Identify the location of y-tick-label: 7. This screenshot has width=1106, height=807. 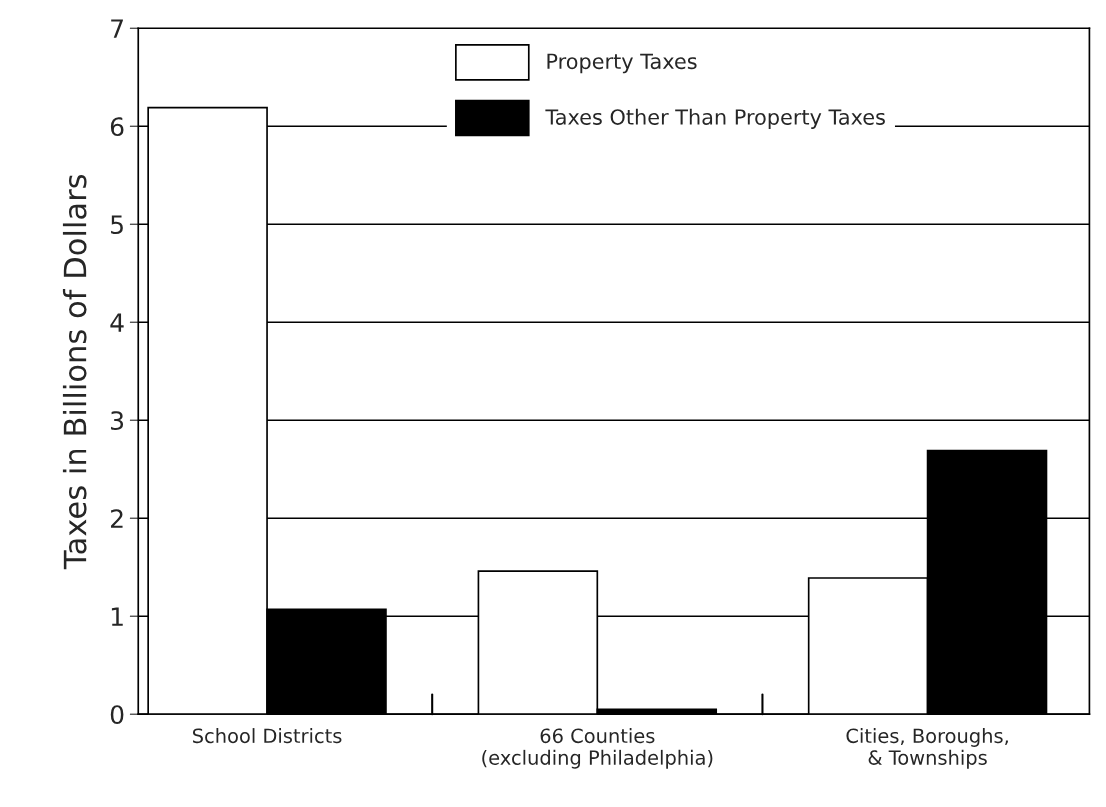
(117, 28).